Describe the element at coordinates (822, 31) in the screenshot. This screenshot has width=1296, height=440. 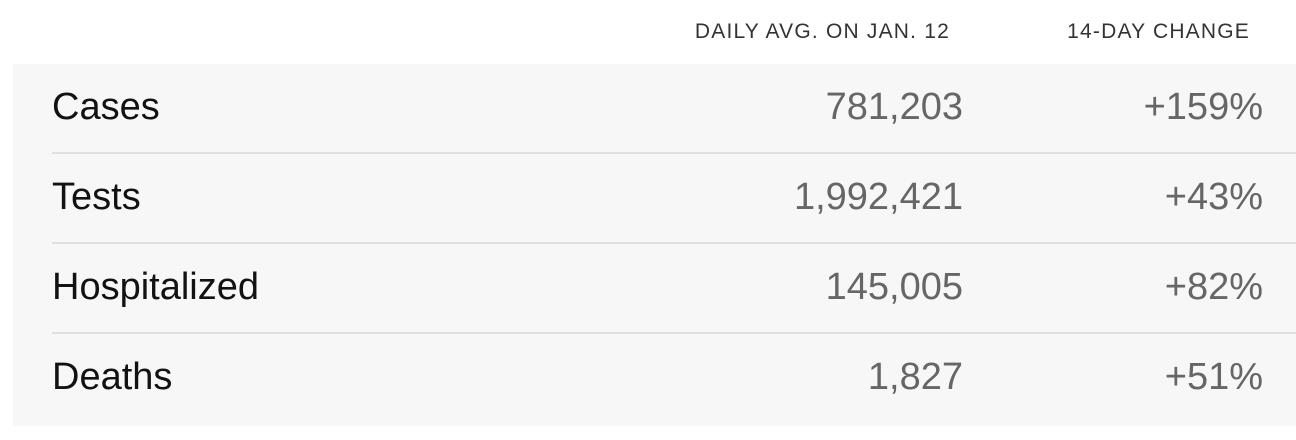
I see `column-header-daily-avg: DAILY AVG. ON JAN. 12` at that location.